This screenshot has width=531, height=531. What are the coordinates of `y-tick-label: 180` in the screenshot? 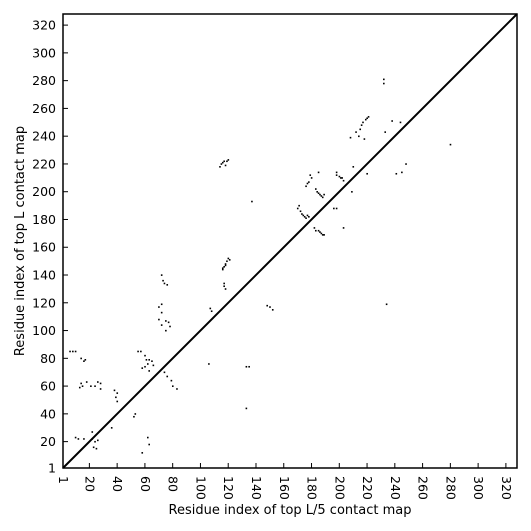 It's located at (44, 219).